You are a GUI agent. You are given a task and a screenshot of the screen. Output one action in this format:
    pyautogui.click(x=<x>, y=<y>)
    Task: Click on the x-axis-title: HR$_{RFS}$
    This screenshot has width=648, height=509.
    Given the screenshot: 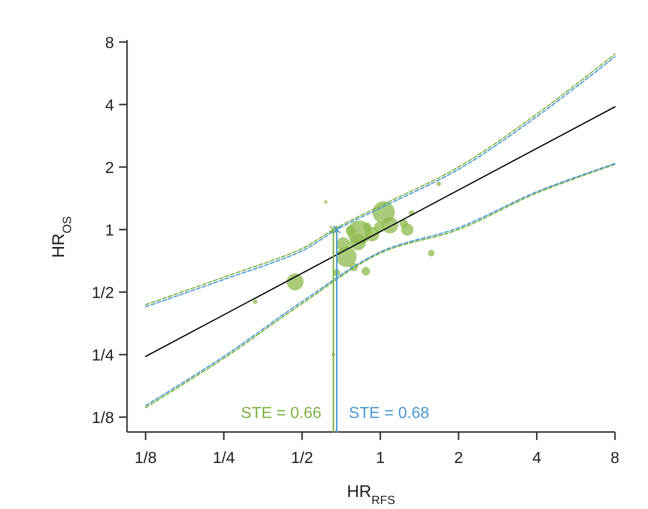 What is the action you would take?
    pyautogui.click(x=371, y=494)
    